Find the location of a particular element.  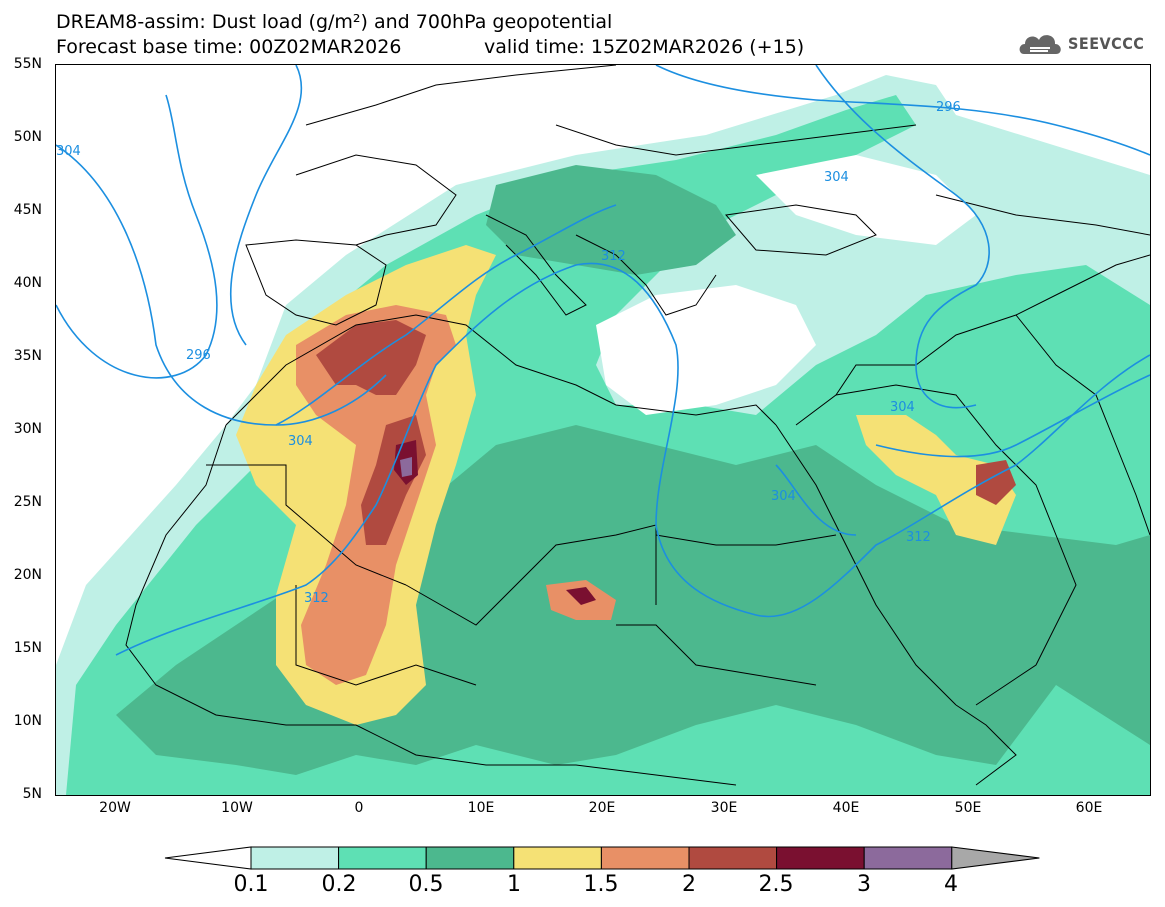

colorbar-label: 1.5 is located at coordinates (601, 884).